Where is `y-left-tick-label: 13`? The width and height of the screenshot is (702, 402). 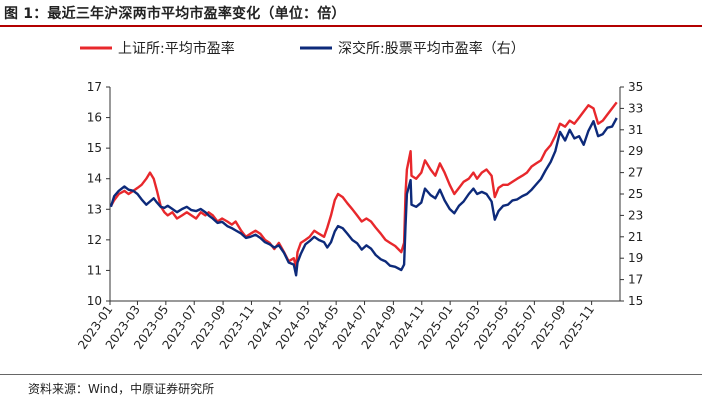 y-left-tick-label: 13 is located at coordinates (94, 209).